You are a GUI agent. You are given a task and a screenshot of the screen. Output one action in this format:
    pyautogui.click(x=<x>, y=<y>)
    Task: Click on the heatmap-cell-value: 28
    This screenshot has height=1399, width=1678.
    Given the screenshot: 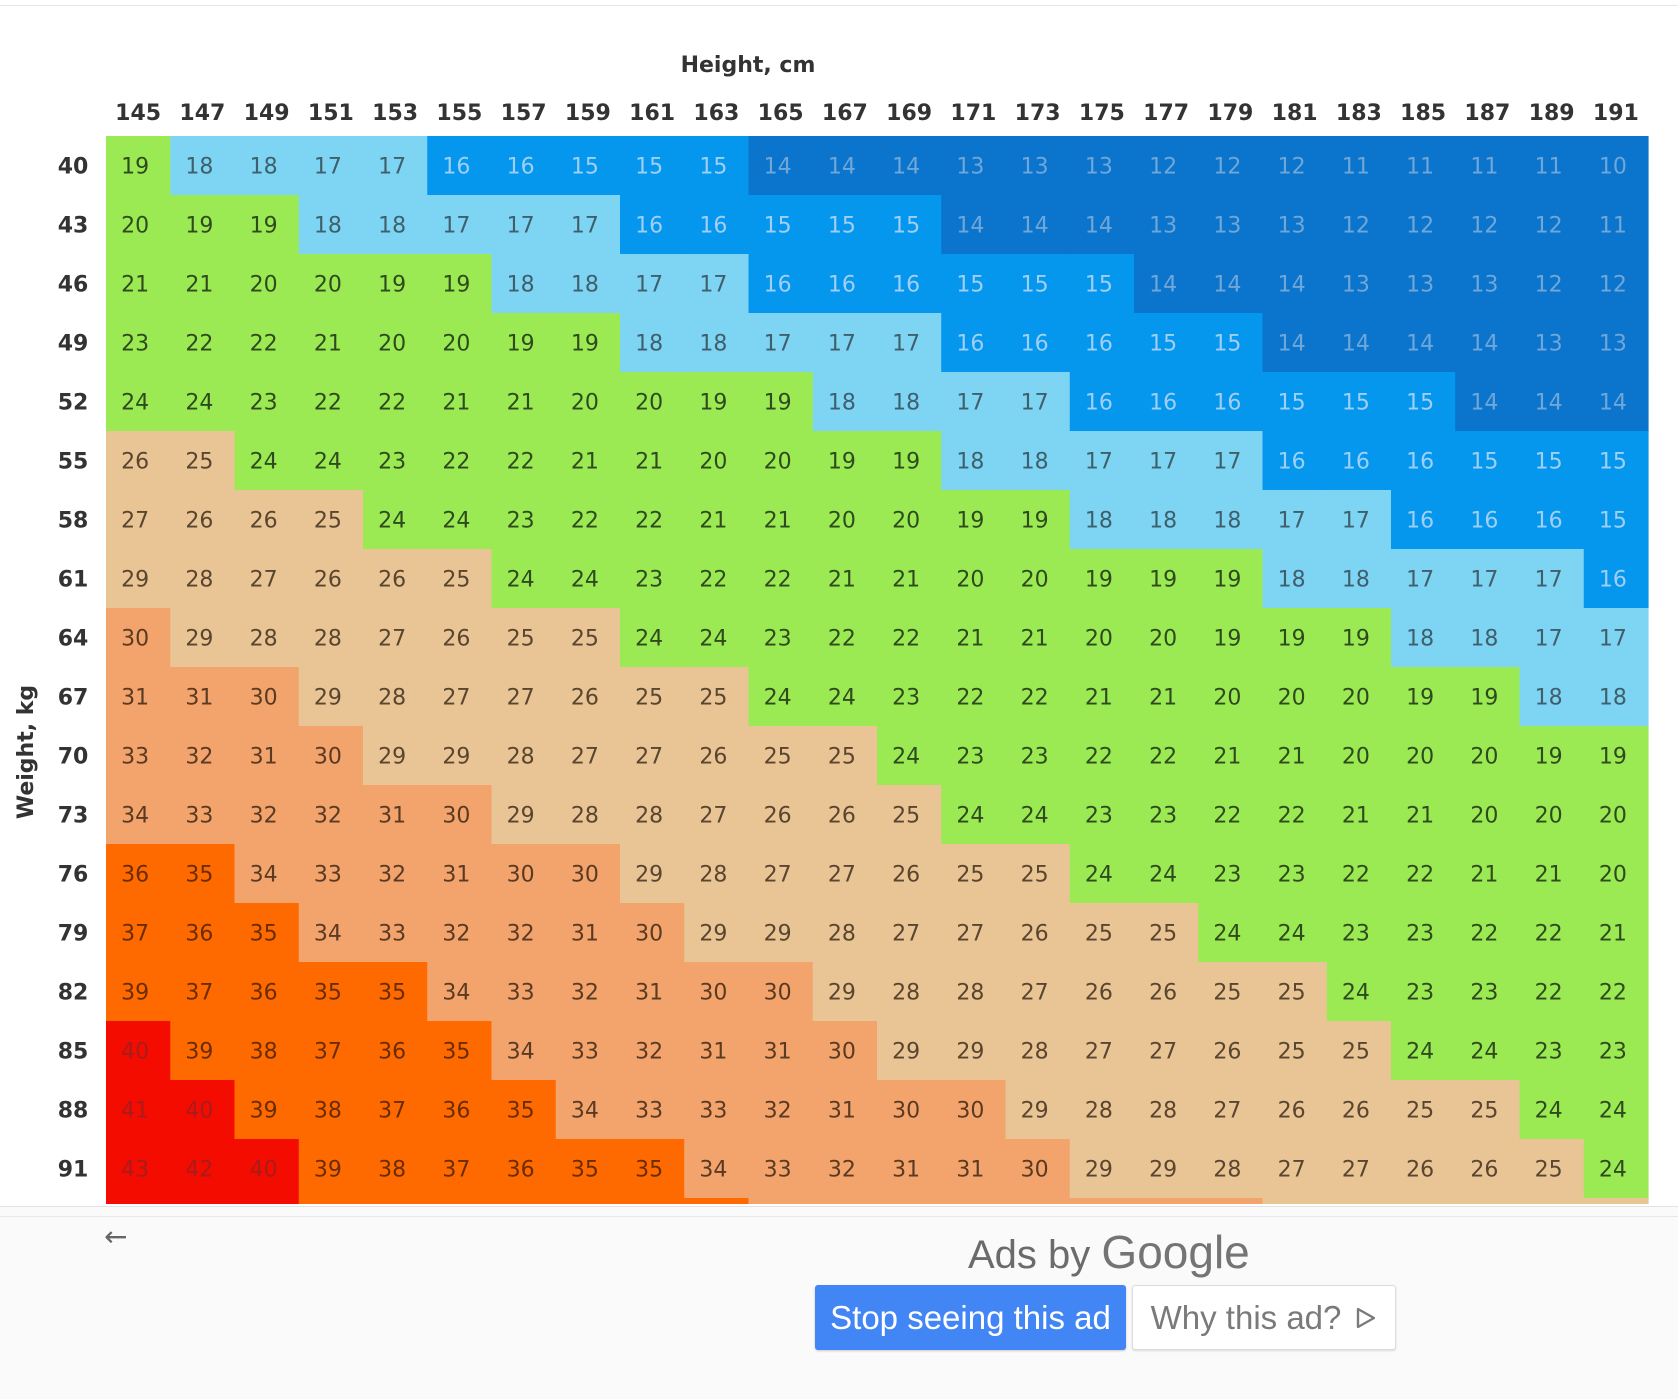 What is the action you would take?
    pyautogui.click(x=649, y=816)
    